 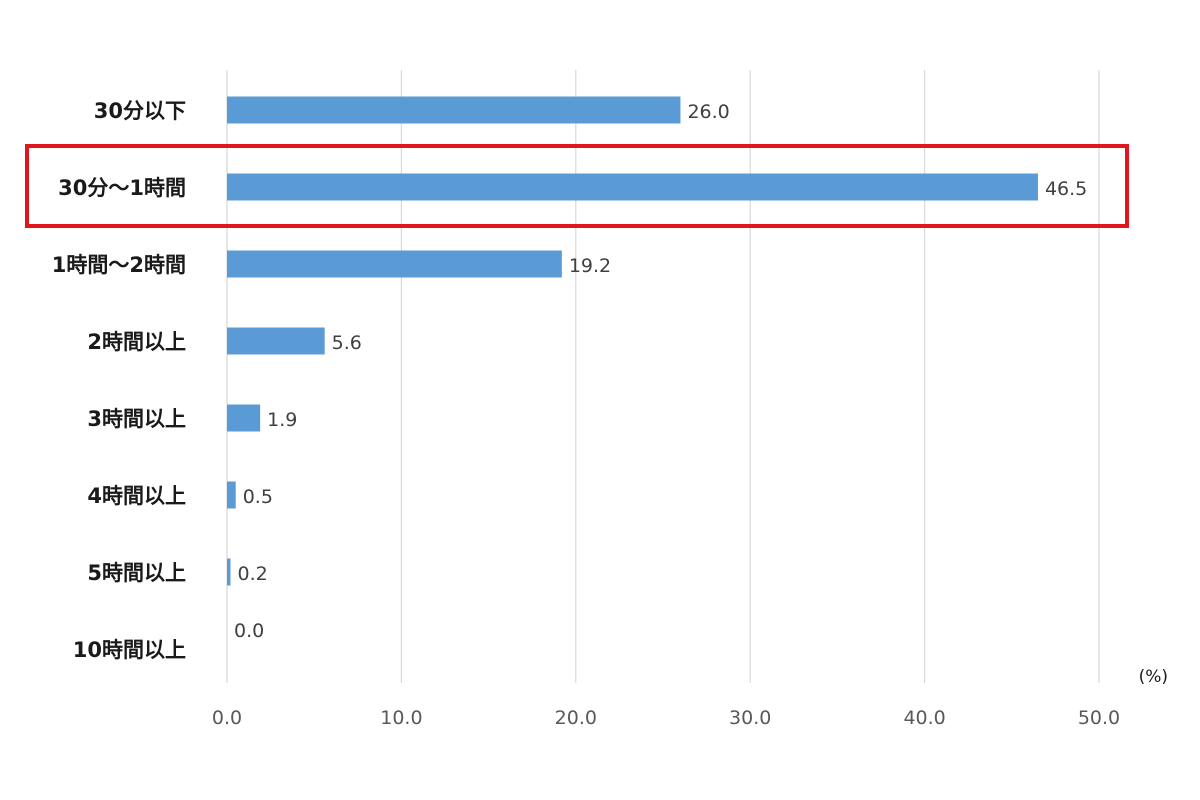 What do you see at coordinates (122, 188) in the screenshot?
I see `category-label: 30分～1時間` at bounding box center [122, 188].